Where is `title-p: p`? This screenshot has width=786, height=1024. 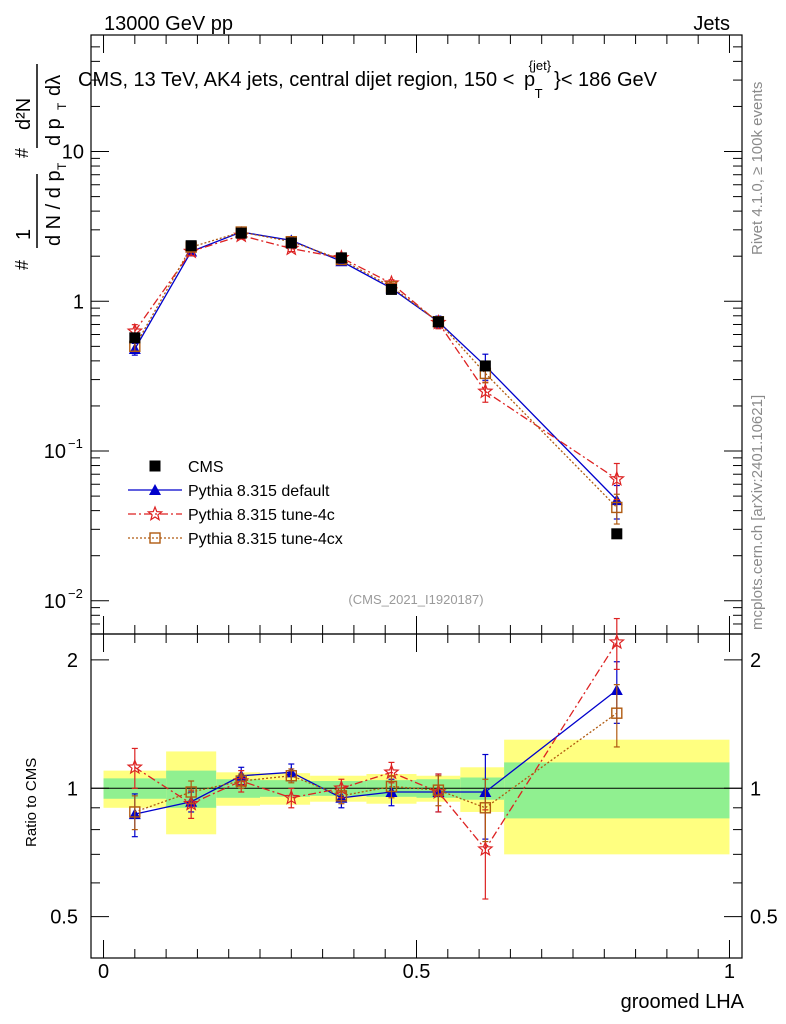
title-p: p is located at coordinates (529, 80).